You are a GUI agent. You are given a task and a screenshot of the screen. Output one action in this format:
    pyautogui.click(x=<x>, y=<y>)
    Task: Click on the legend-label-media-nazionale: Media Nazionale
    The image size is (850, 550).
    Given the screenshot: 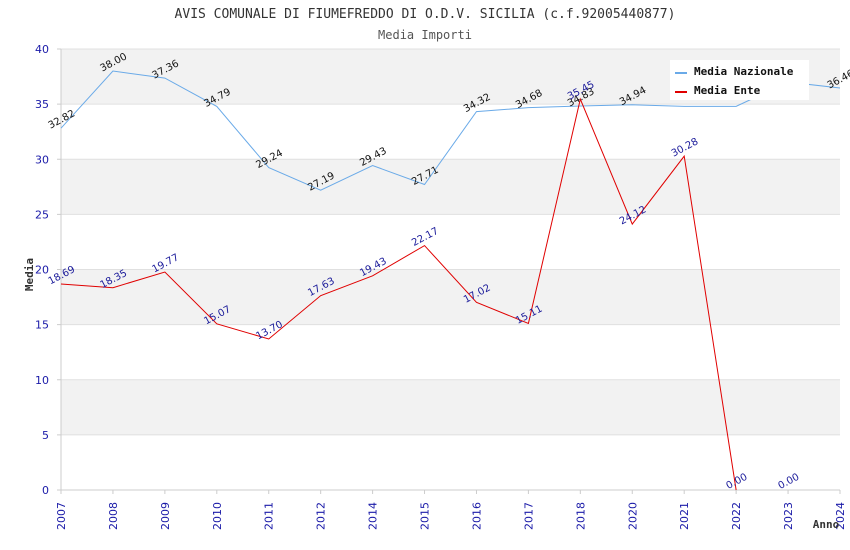 What is the action you would take?
    pyautogui.click(x=744, y=71)
    